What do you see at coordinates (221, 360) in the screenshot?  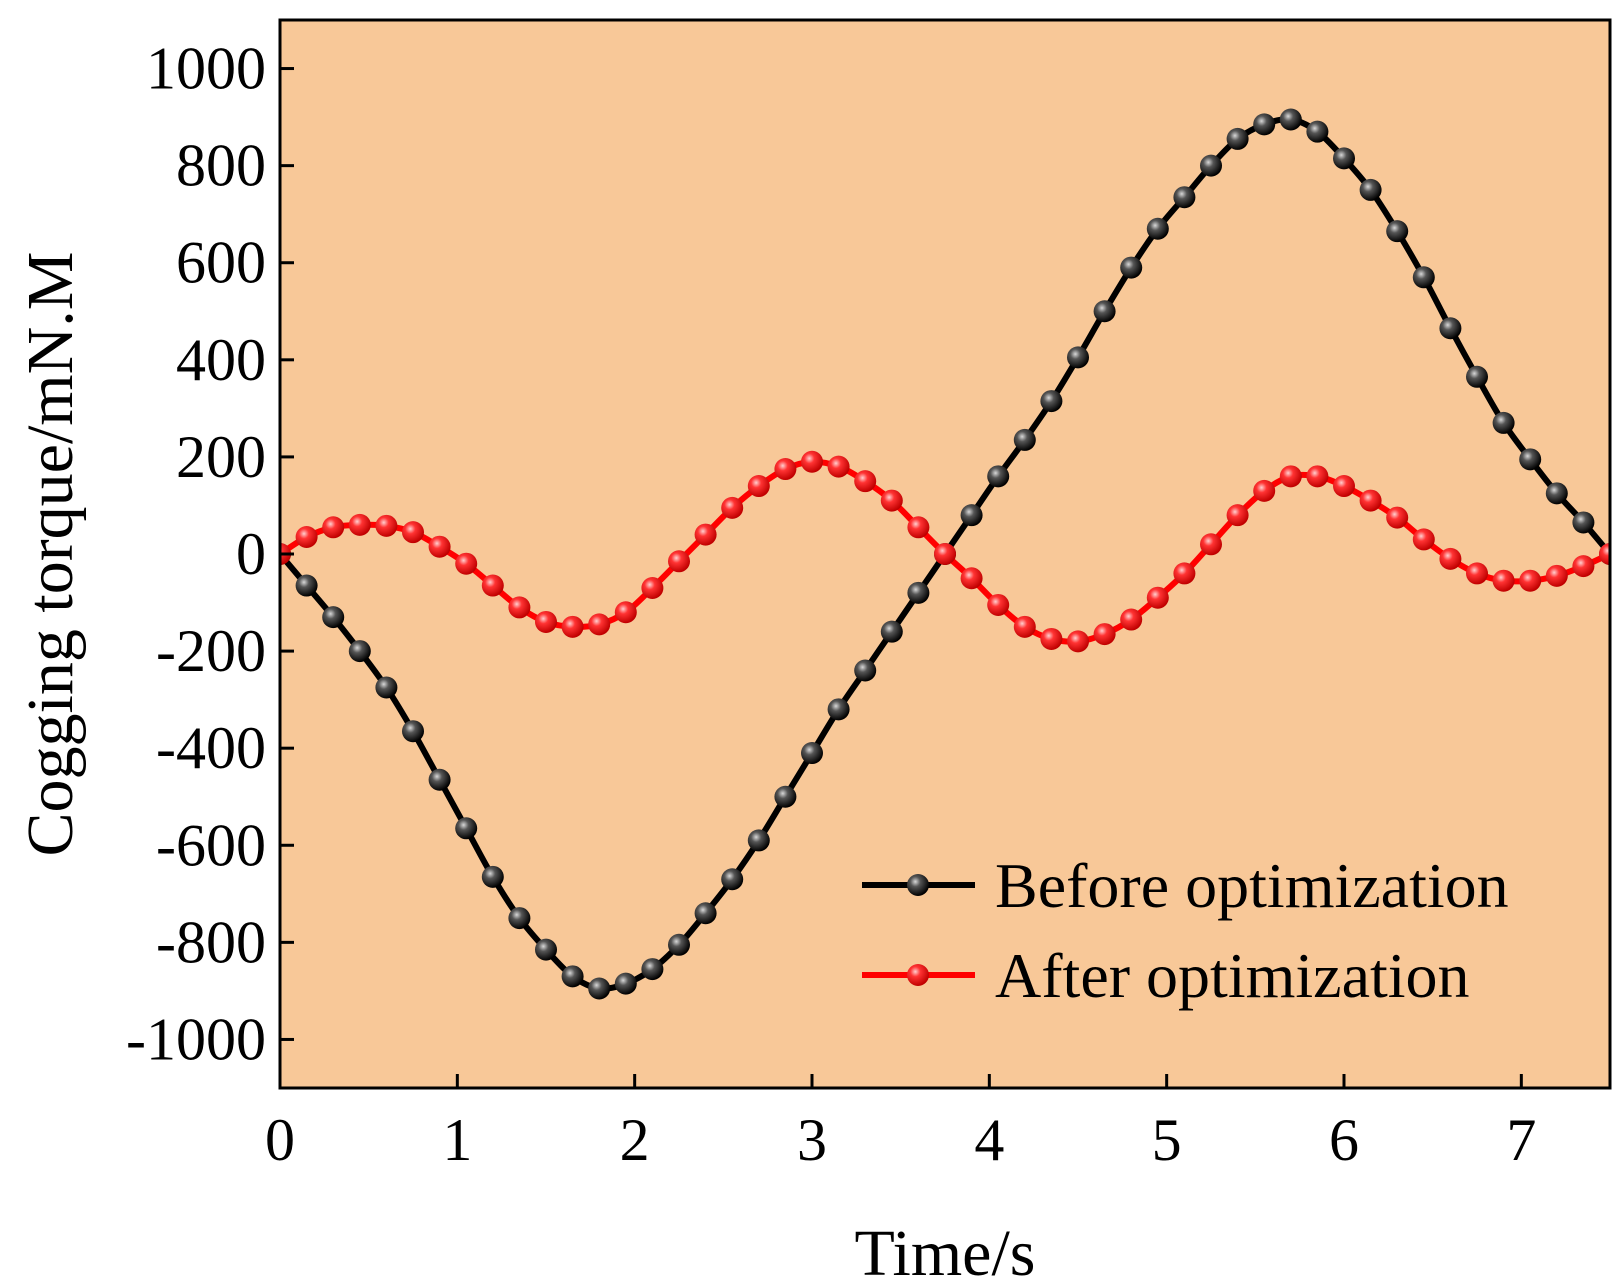 I see `y-tick-label: 400` at bounding box center [221, 360].